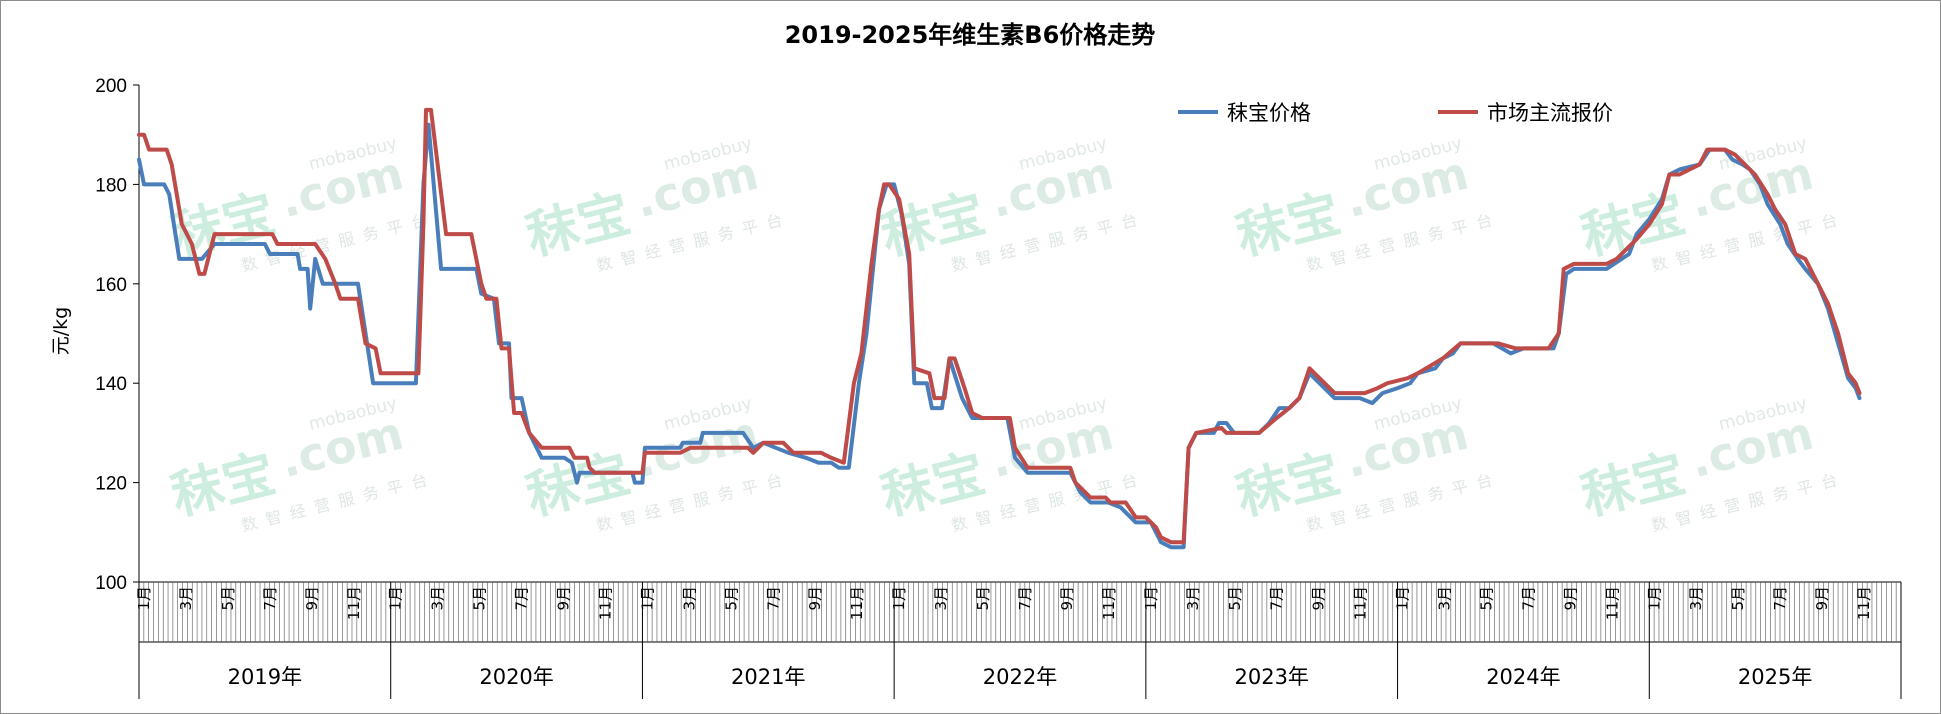  I want to click on x-year-label: 2024年, so click(1523, 677).